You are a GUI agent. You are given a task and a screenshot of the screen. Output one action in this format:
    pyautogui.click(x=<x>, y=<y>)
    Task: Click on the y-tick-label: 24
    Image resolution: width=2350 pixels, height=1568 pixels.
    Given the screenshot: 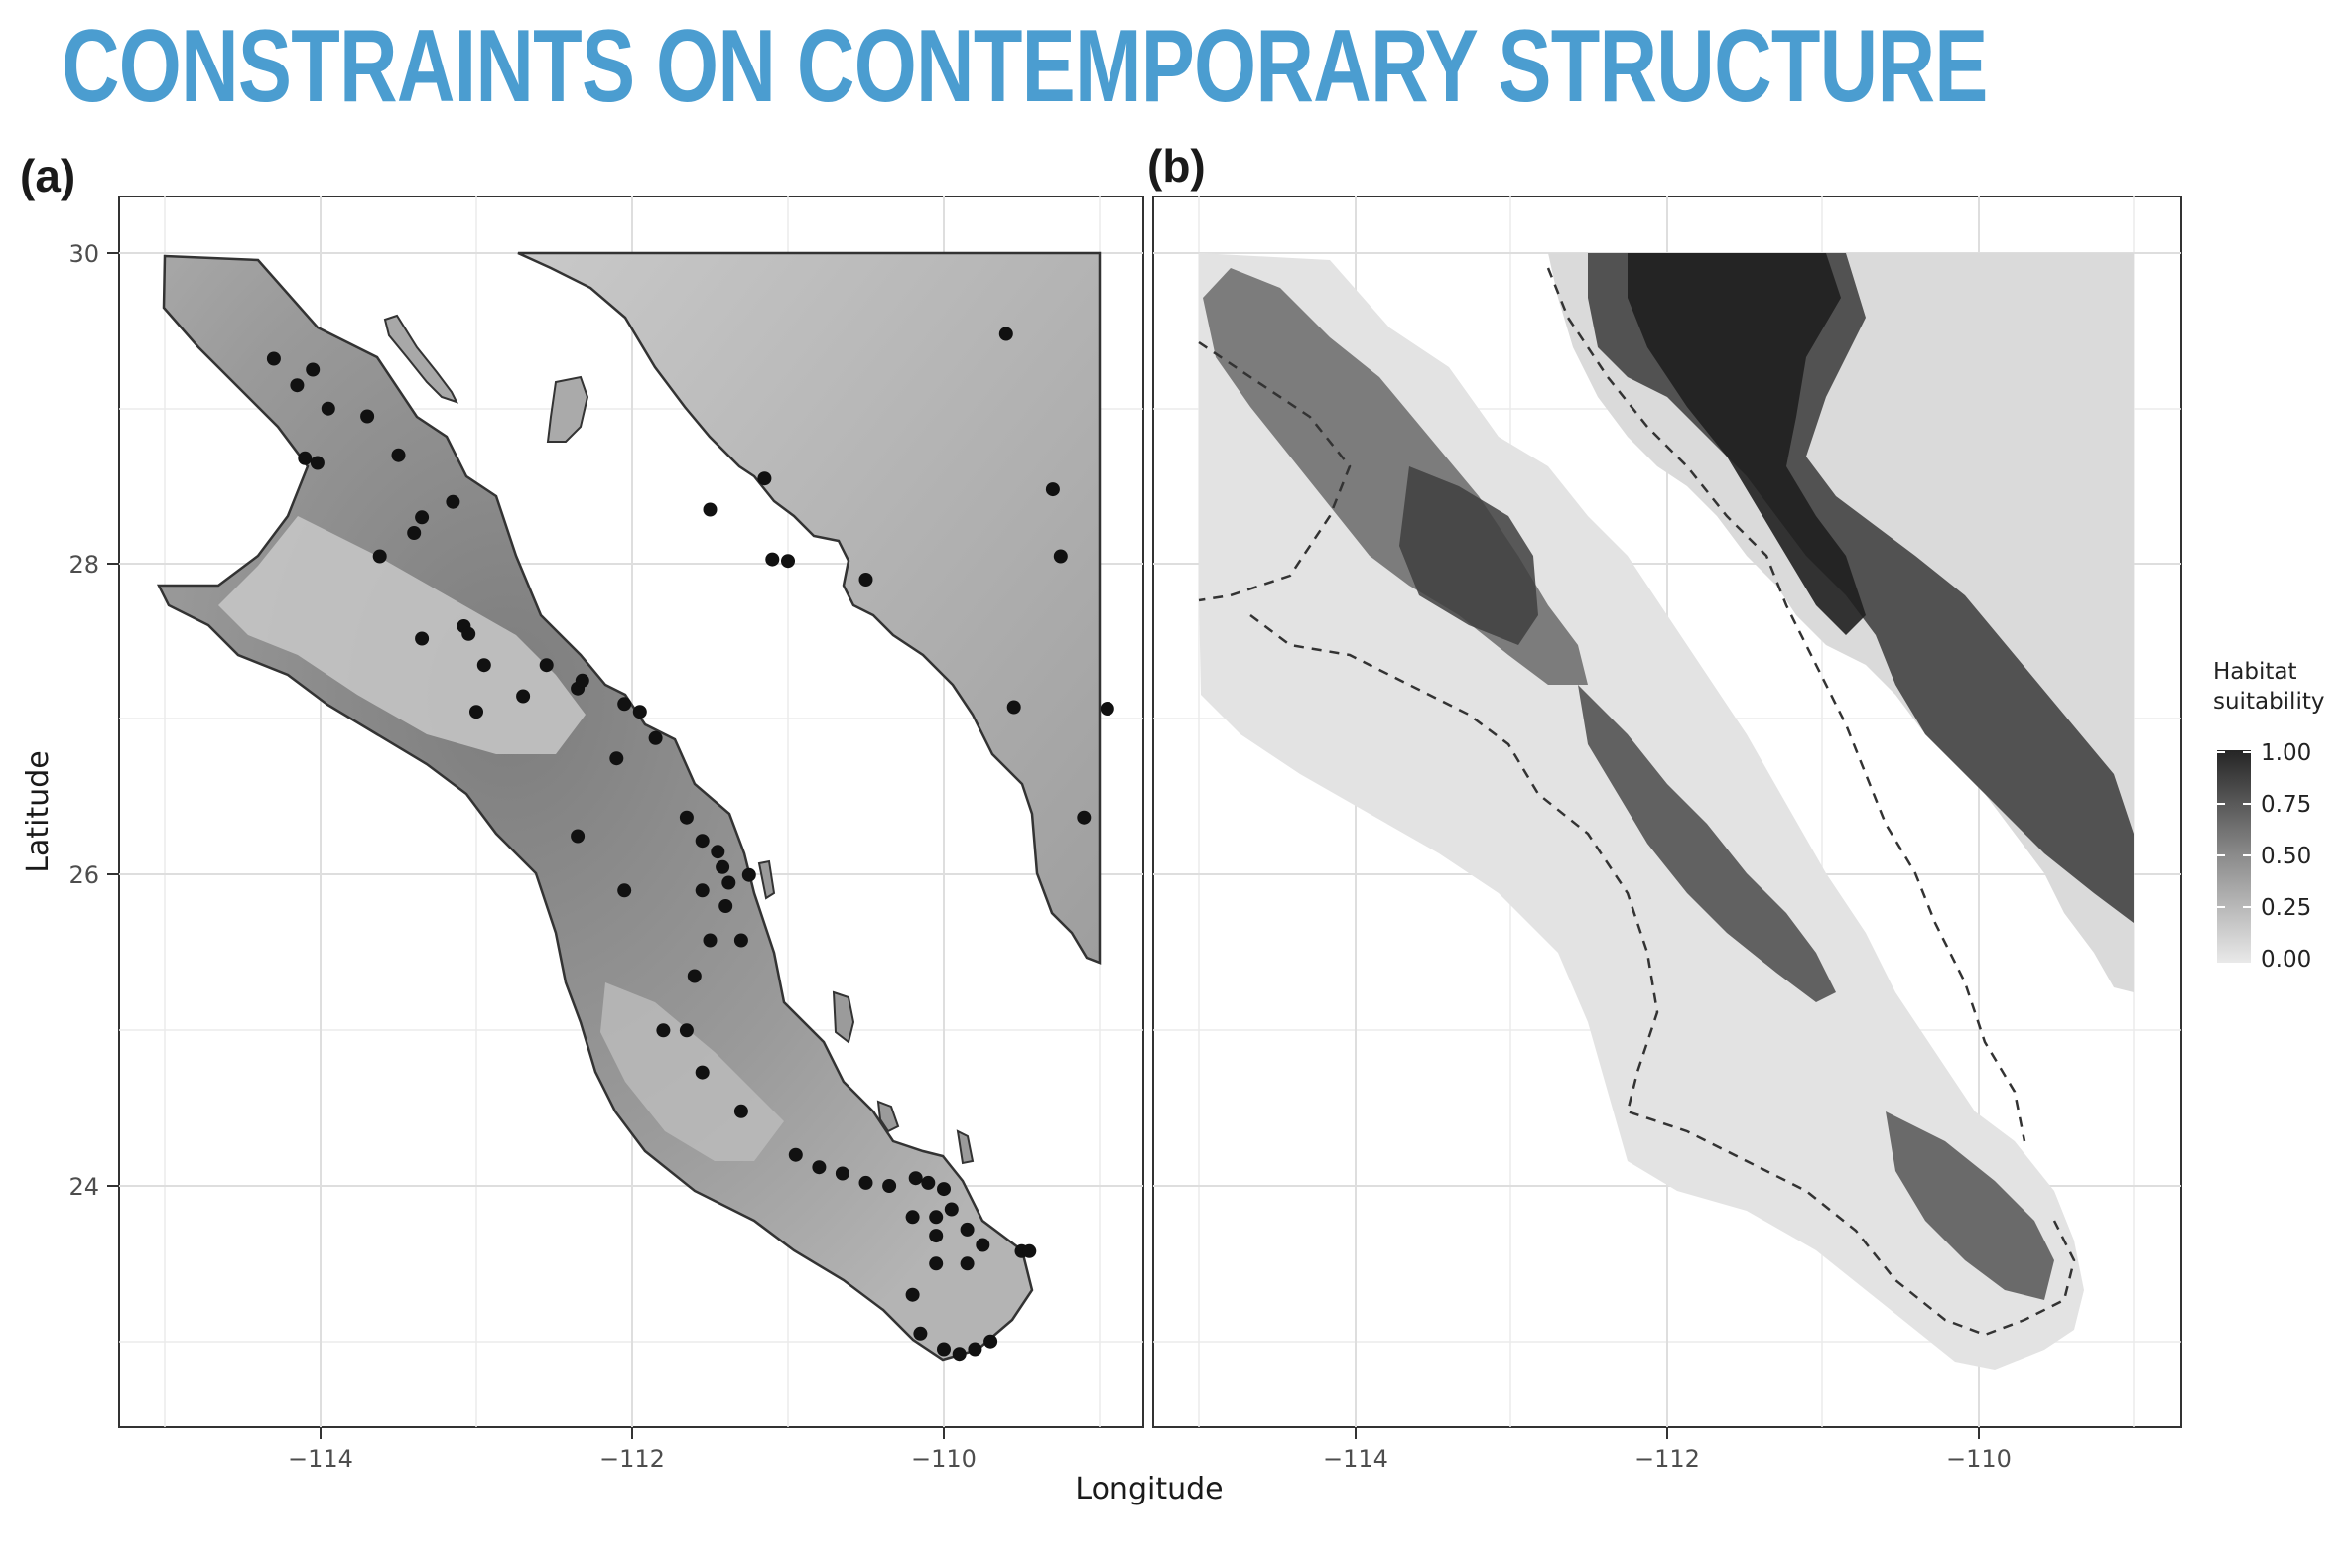 What is the action you would take?
    pyautogui.click(x=84, y=1187)
    